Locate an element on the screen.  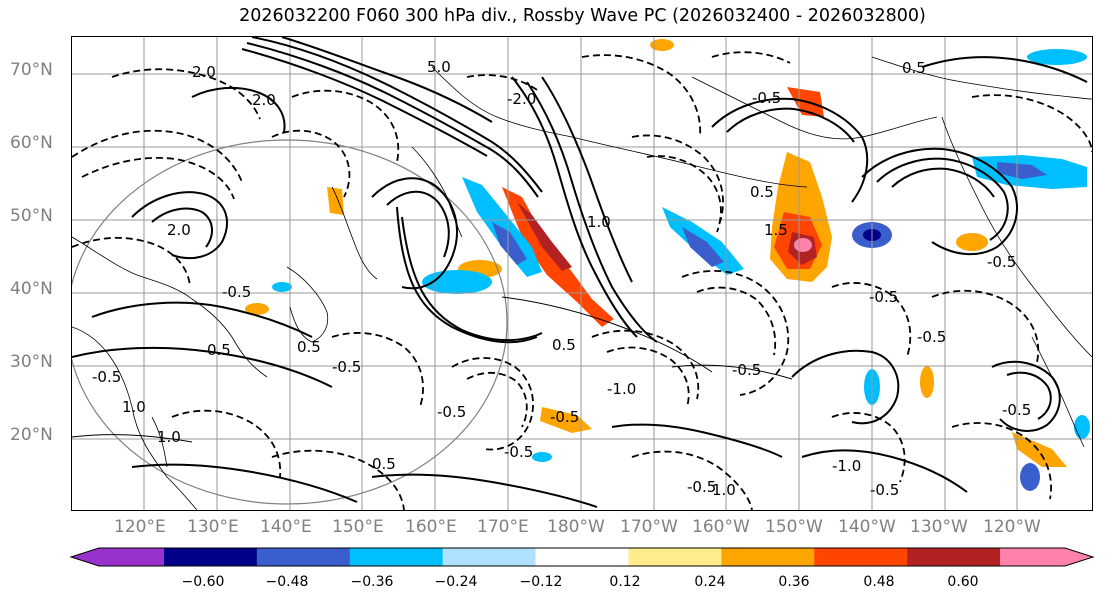
lon-label-120w: 120°W is located at coordinates (1012, 527).